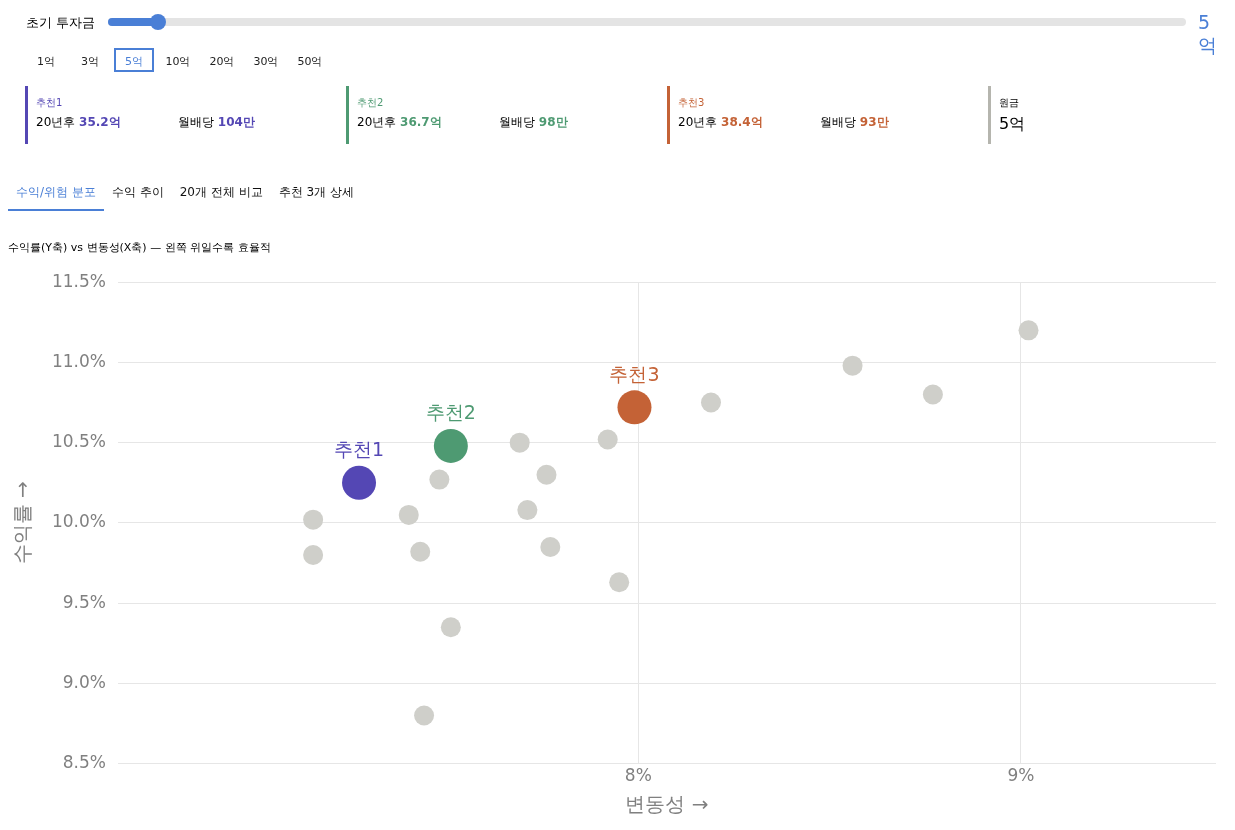 The image size is (1235, 830). Describe the element at coordinates (90, 62) in the screenshot. I see `text: 3억` at that location.